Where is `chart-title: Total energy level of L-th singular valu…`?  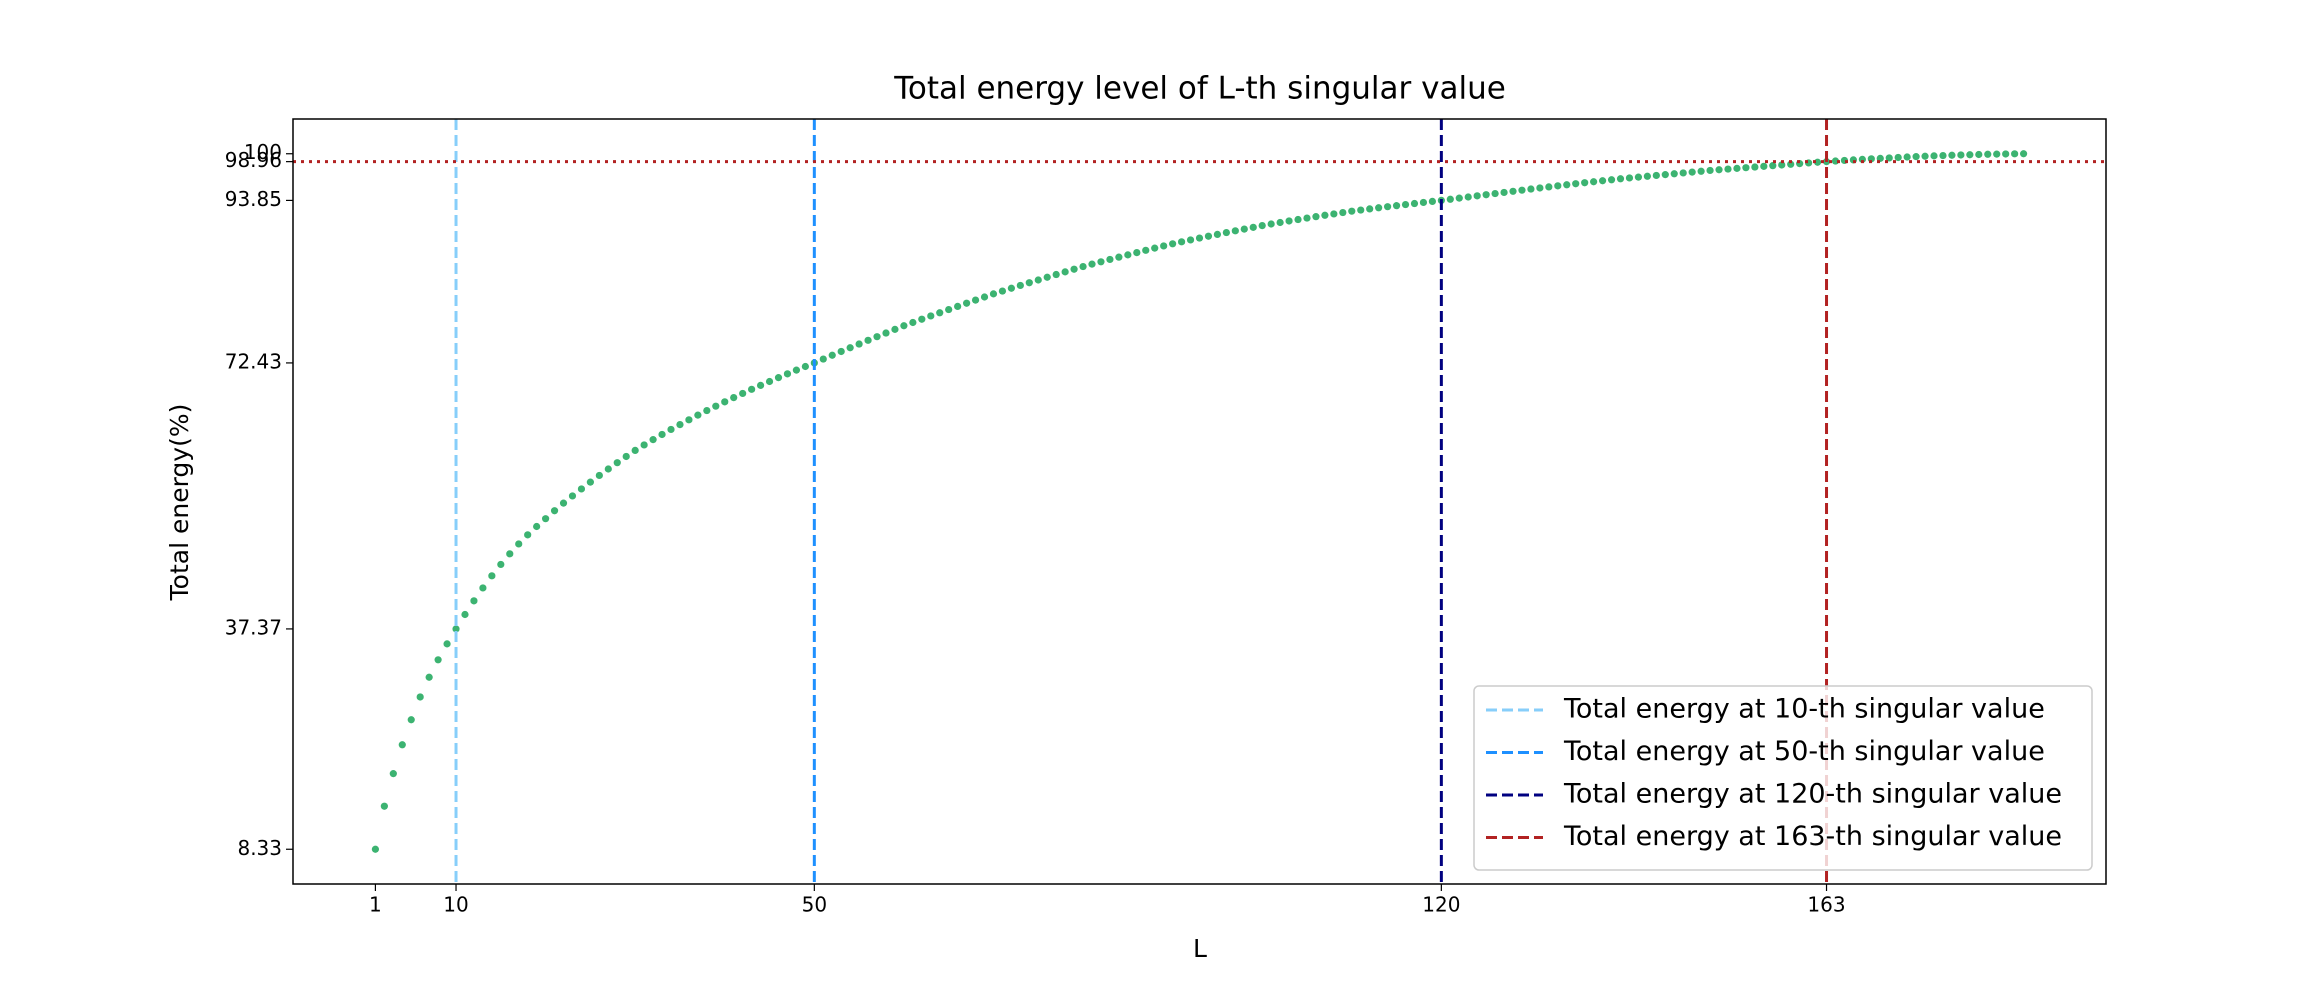
chart-title: Total energy level of L-th singular valu… is located at coordinates (1199, 89).